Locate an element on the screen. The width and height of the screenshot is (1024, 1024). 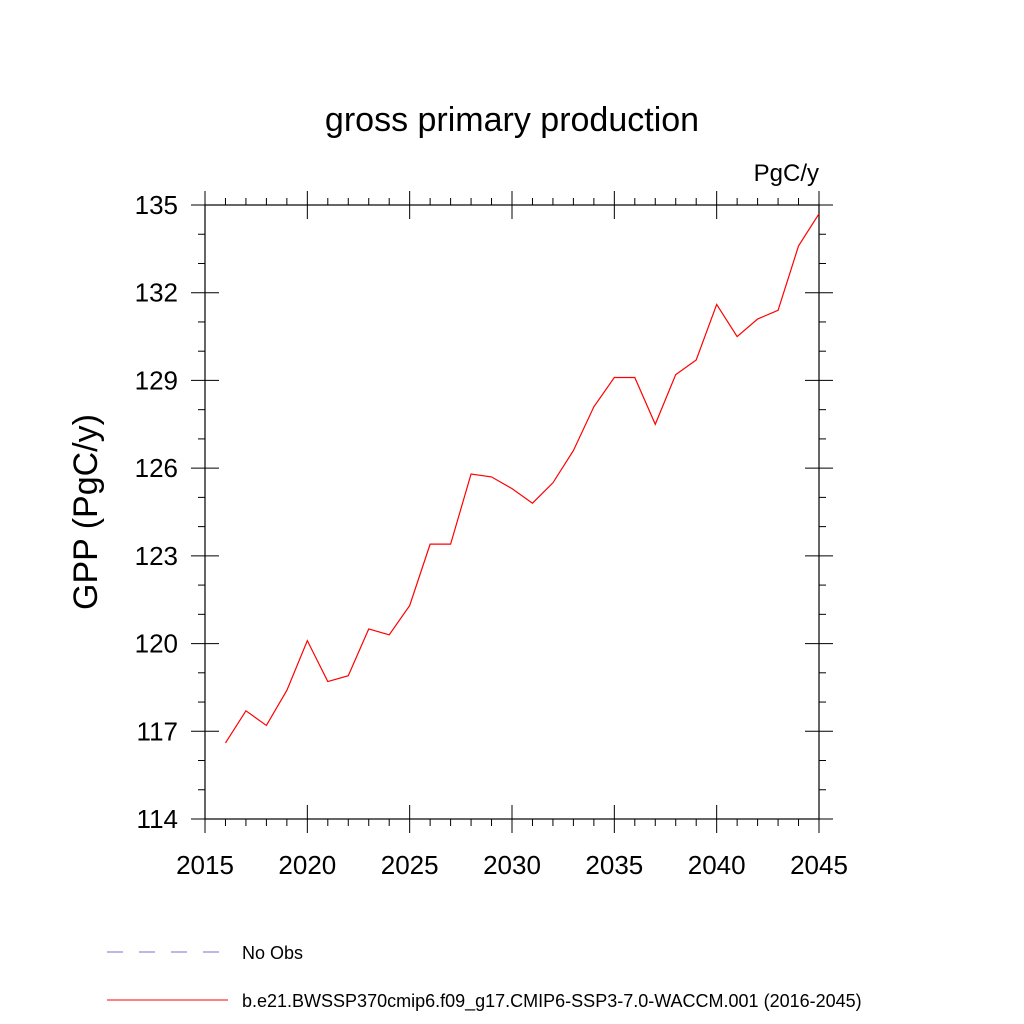
y-tick-label: 123 is located at coordinates (156, 556).